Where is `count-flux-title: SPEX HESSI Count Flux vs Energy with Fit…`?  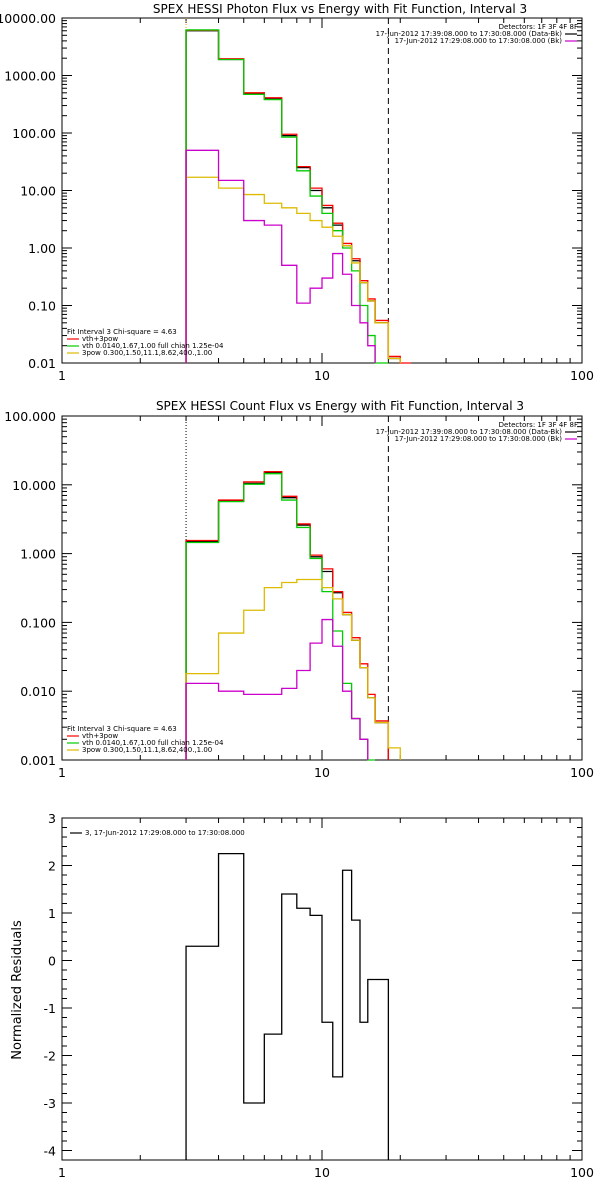 count-flux-title: SPEX HESSI Count Flux vs Energy with Fit… is located at coordinates (340, 406).